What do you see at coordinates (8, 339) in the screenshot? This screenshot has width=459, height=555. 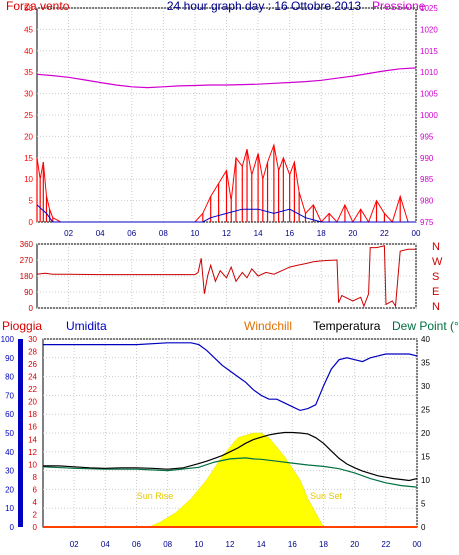 I see `humidity-tick-label: 100` at bounding box center [8, 339].